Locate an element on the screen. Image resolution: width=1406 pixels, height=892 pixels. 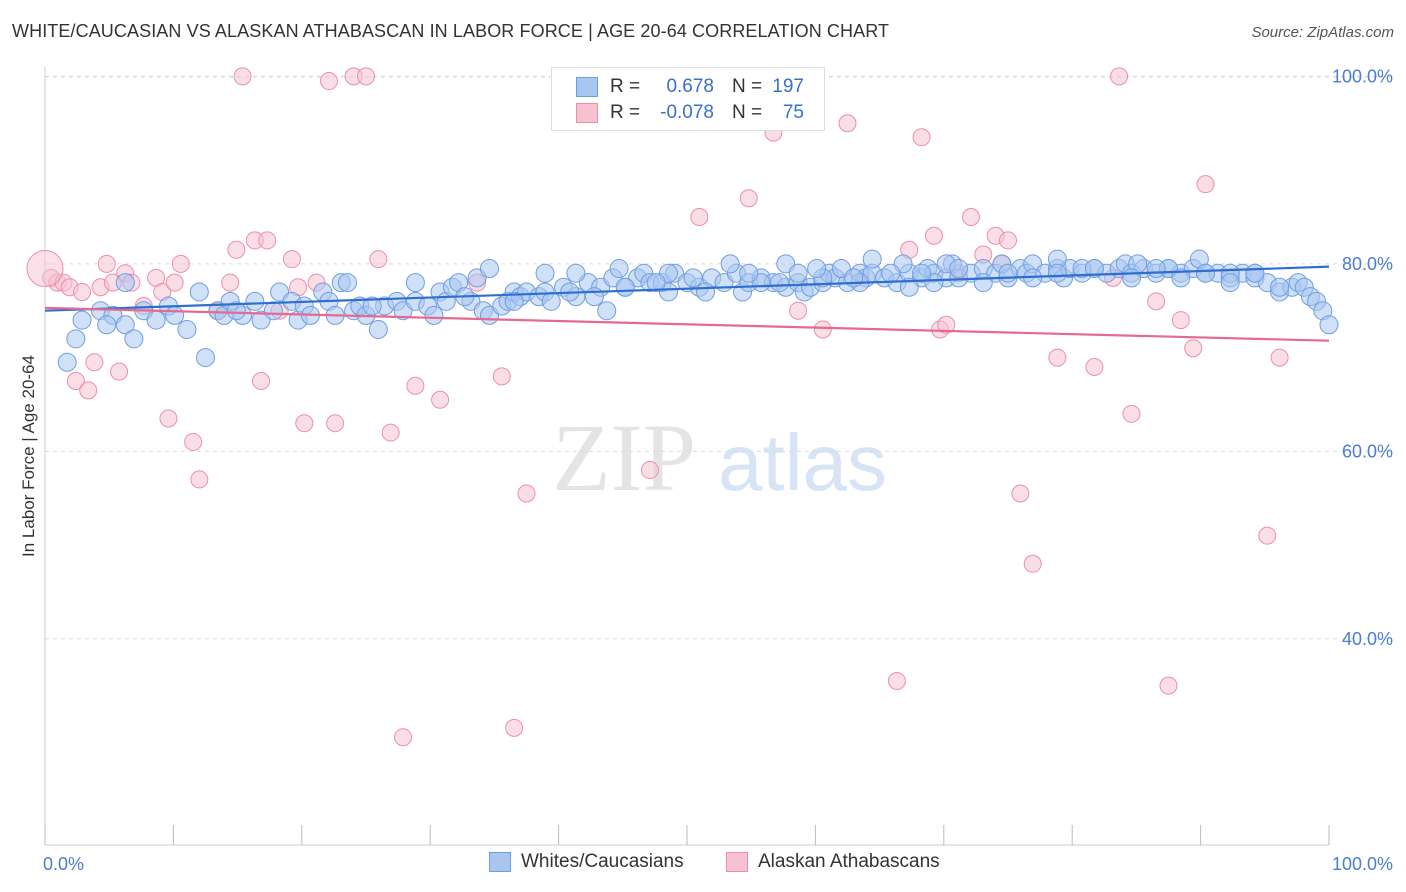
legend-swatch-blue is located at coordinates (587, 87).